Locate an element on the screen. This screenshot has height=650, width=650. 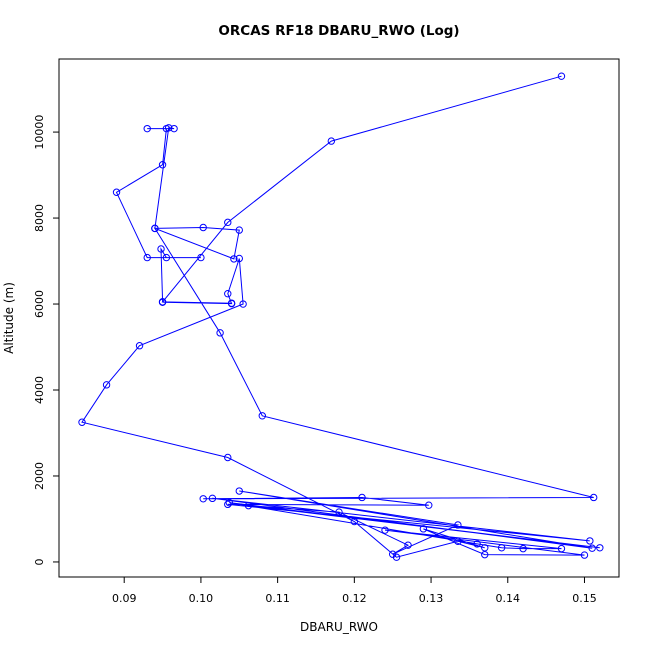
x-tick-label: 0.13 is located at coordinates (431, 598).